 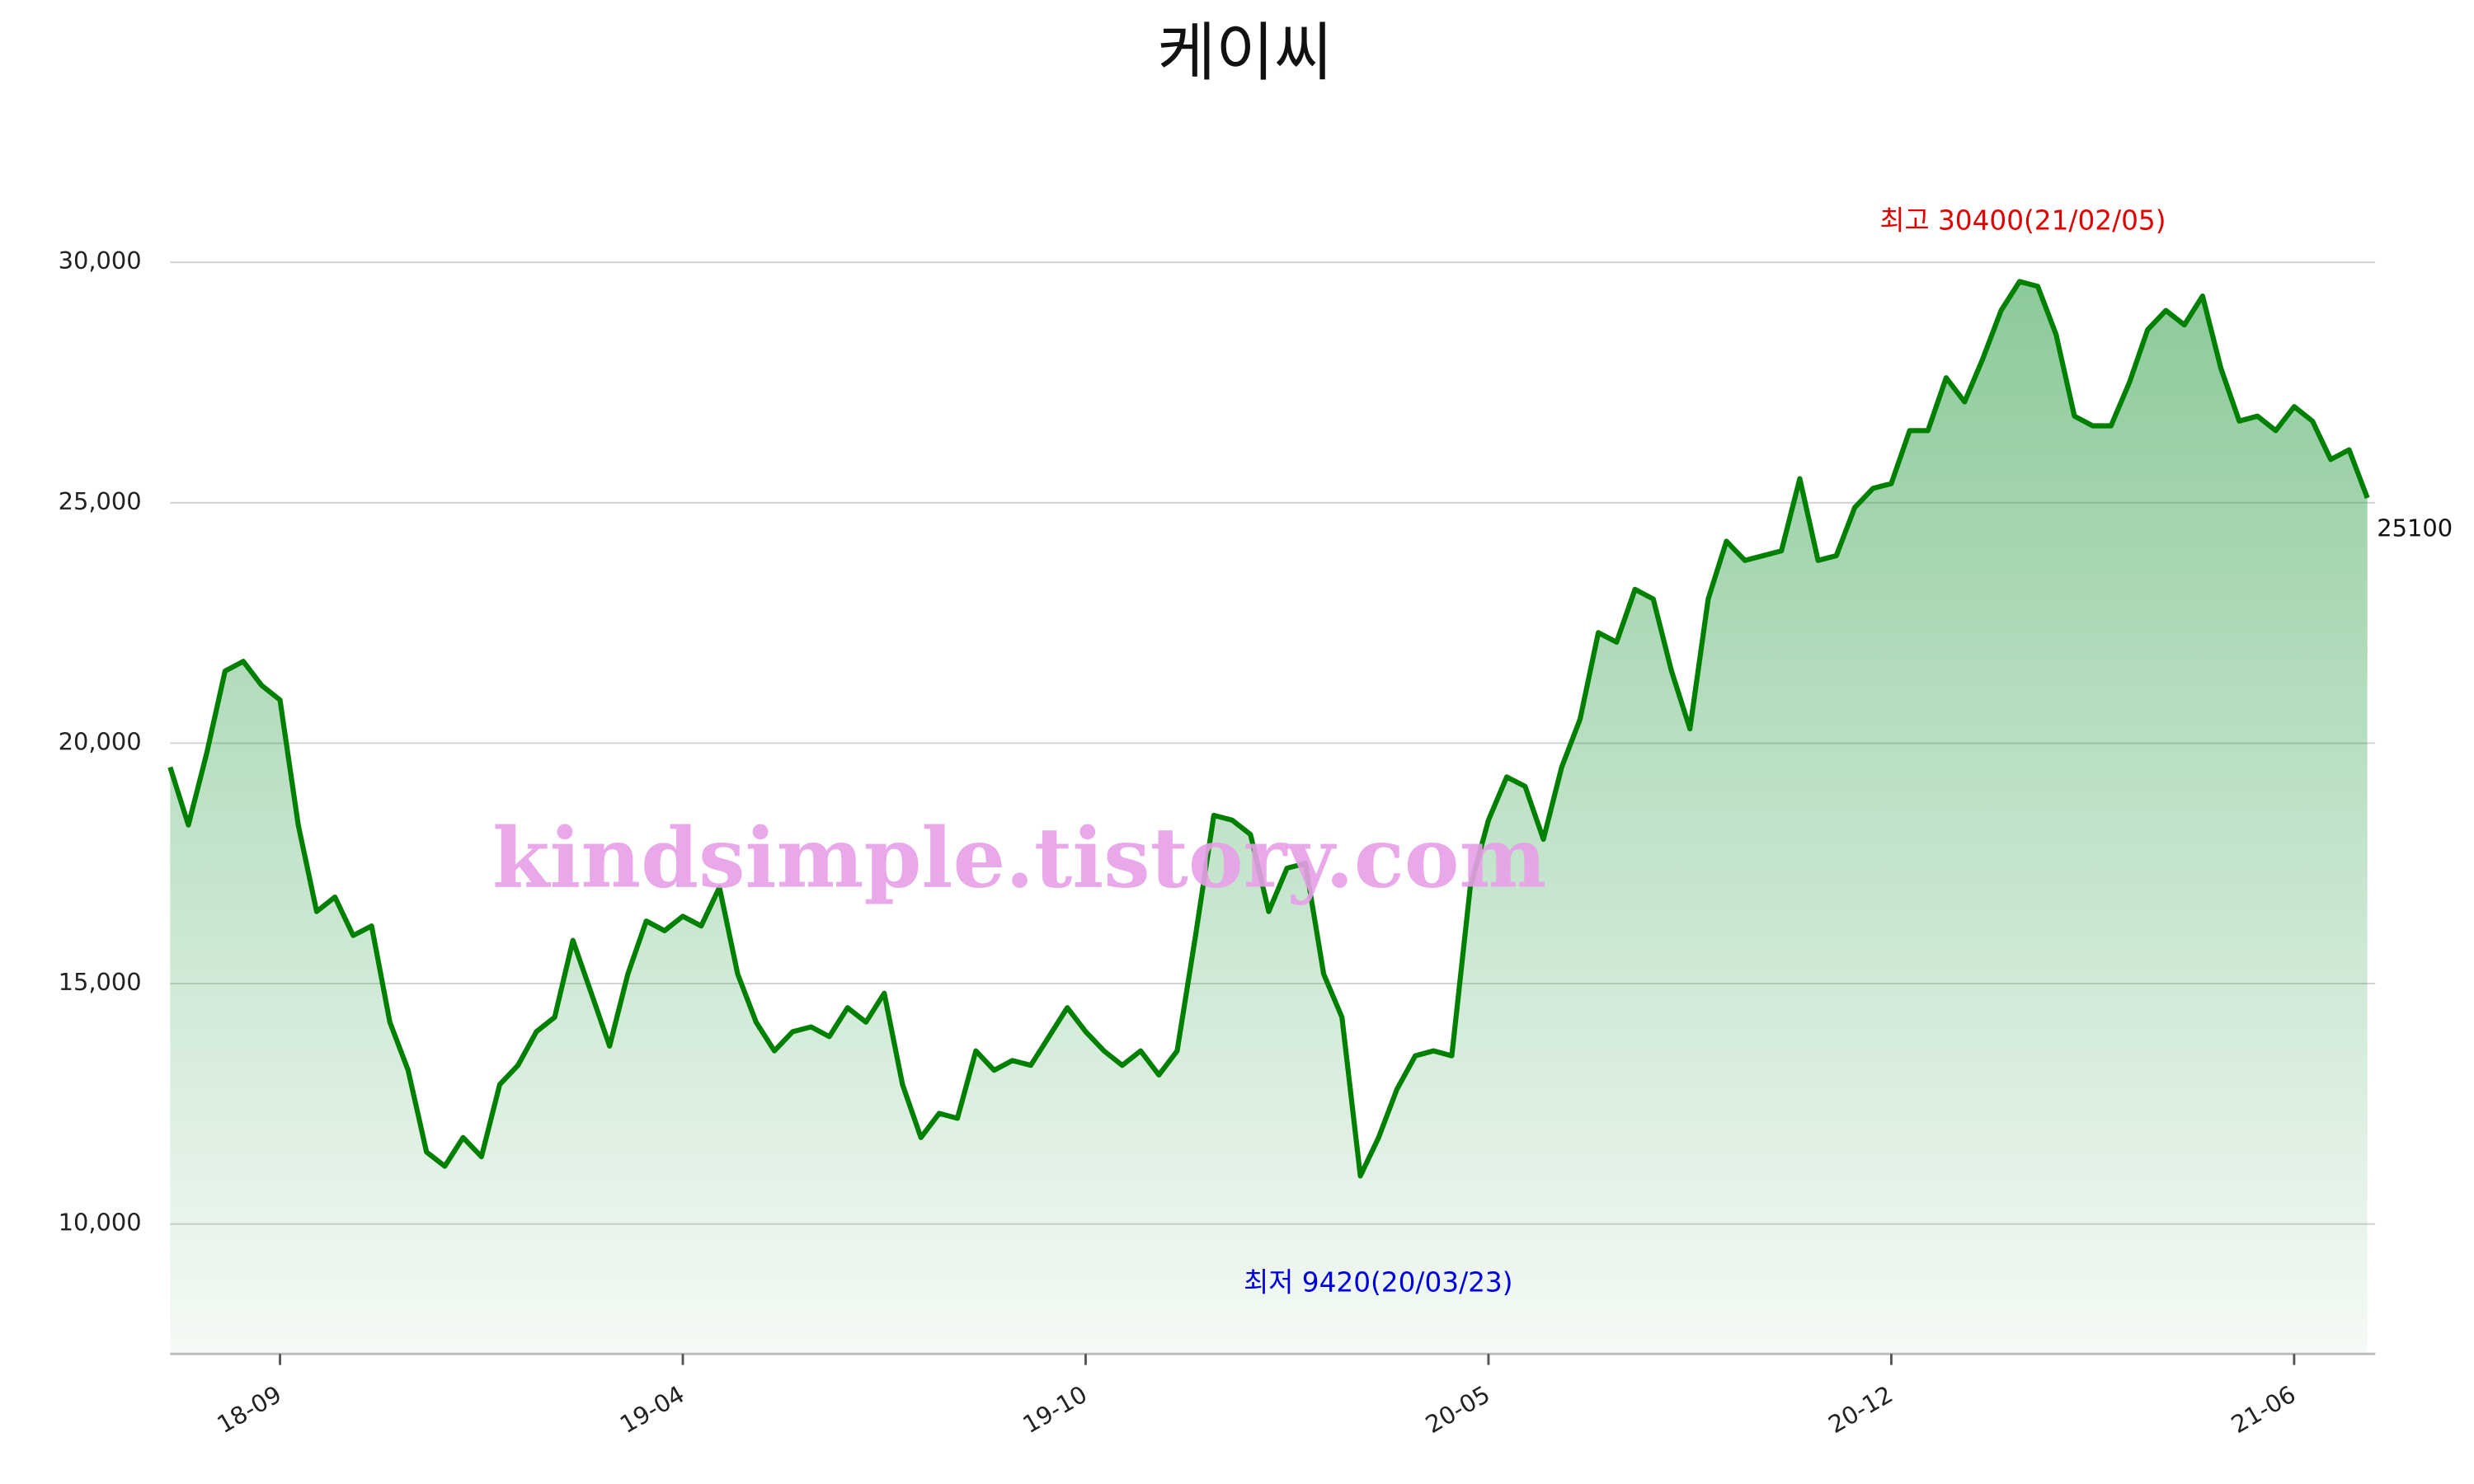 I want to click on x-tick-label: 20-12, so click(x=1860, y=1409).